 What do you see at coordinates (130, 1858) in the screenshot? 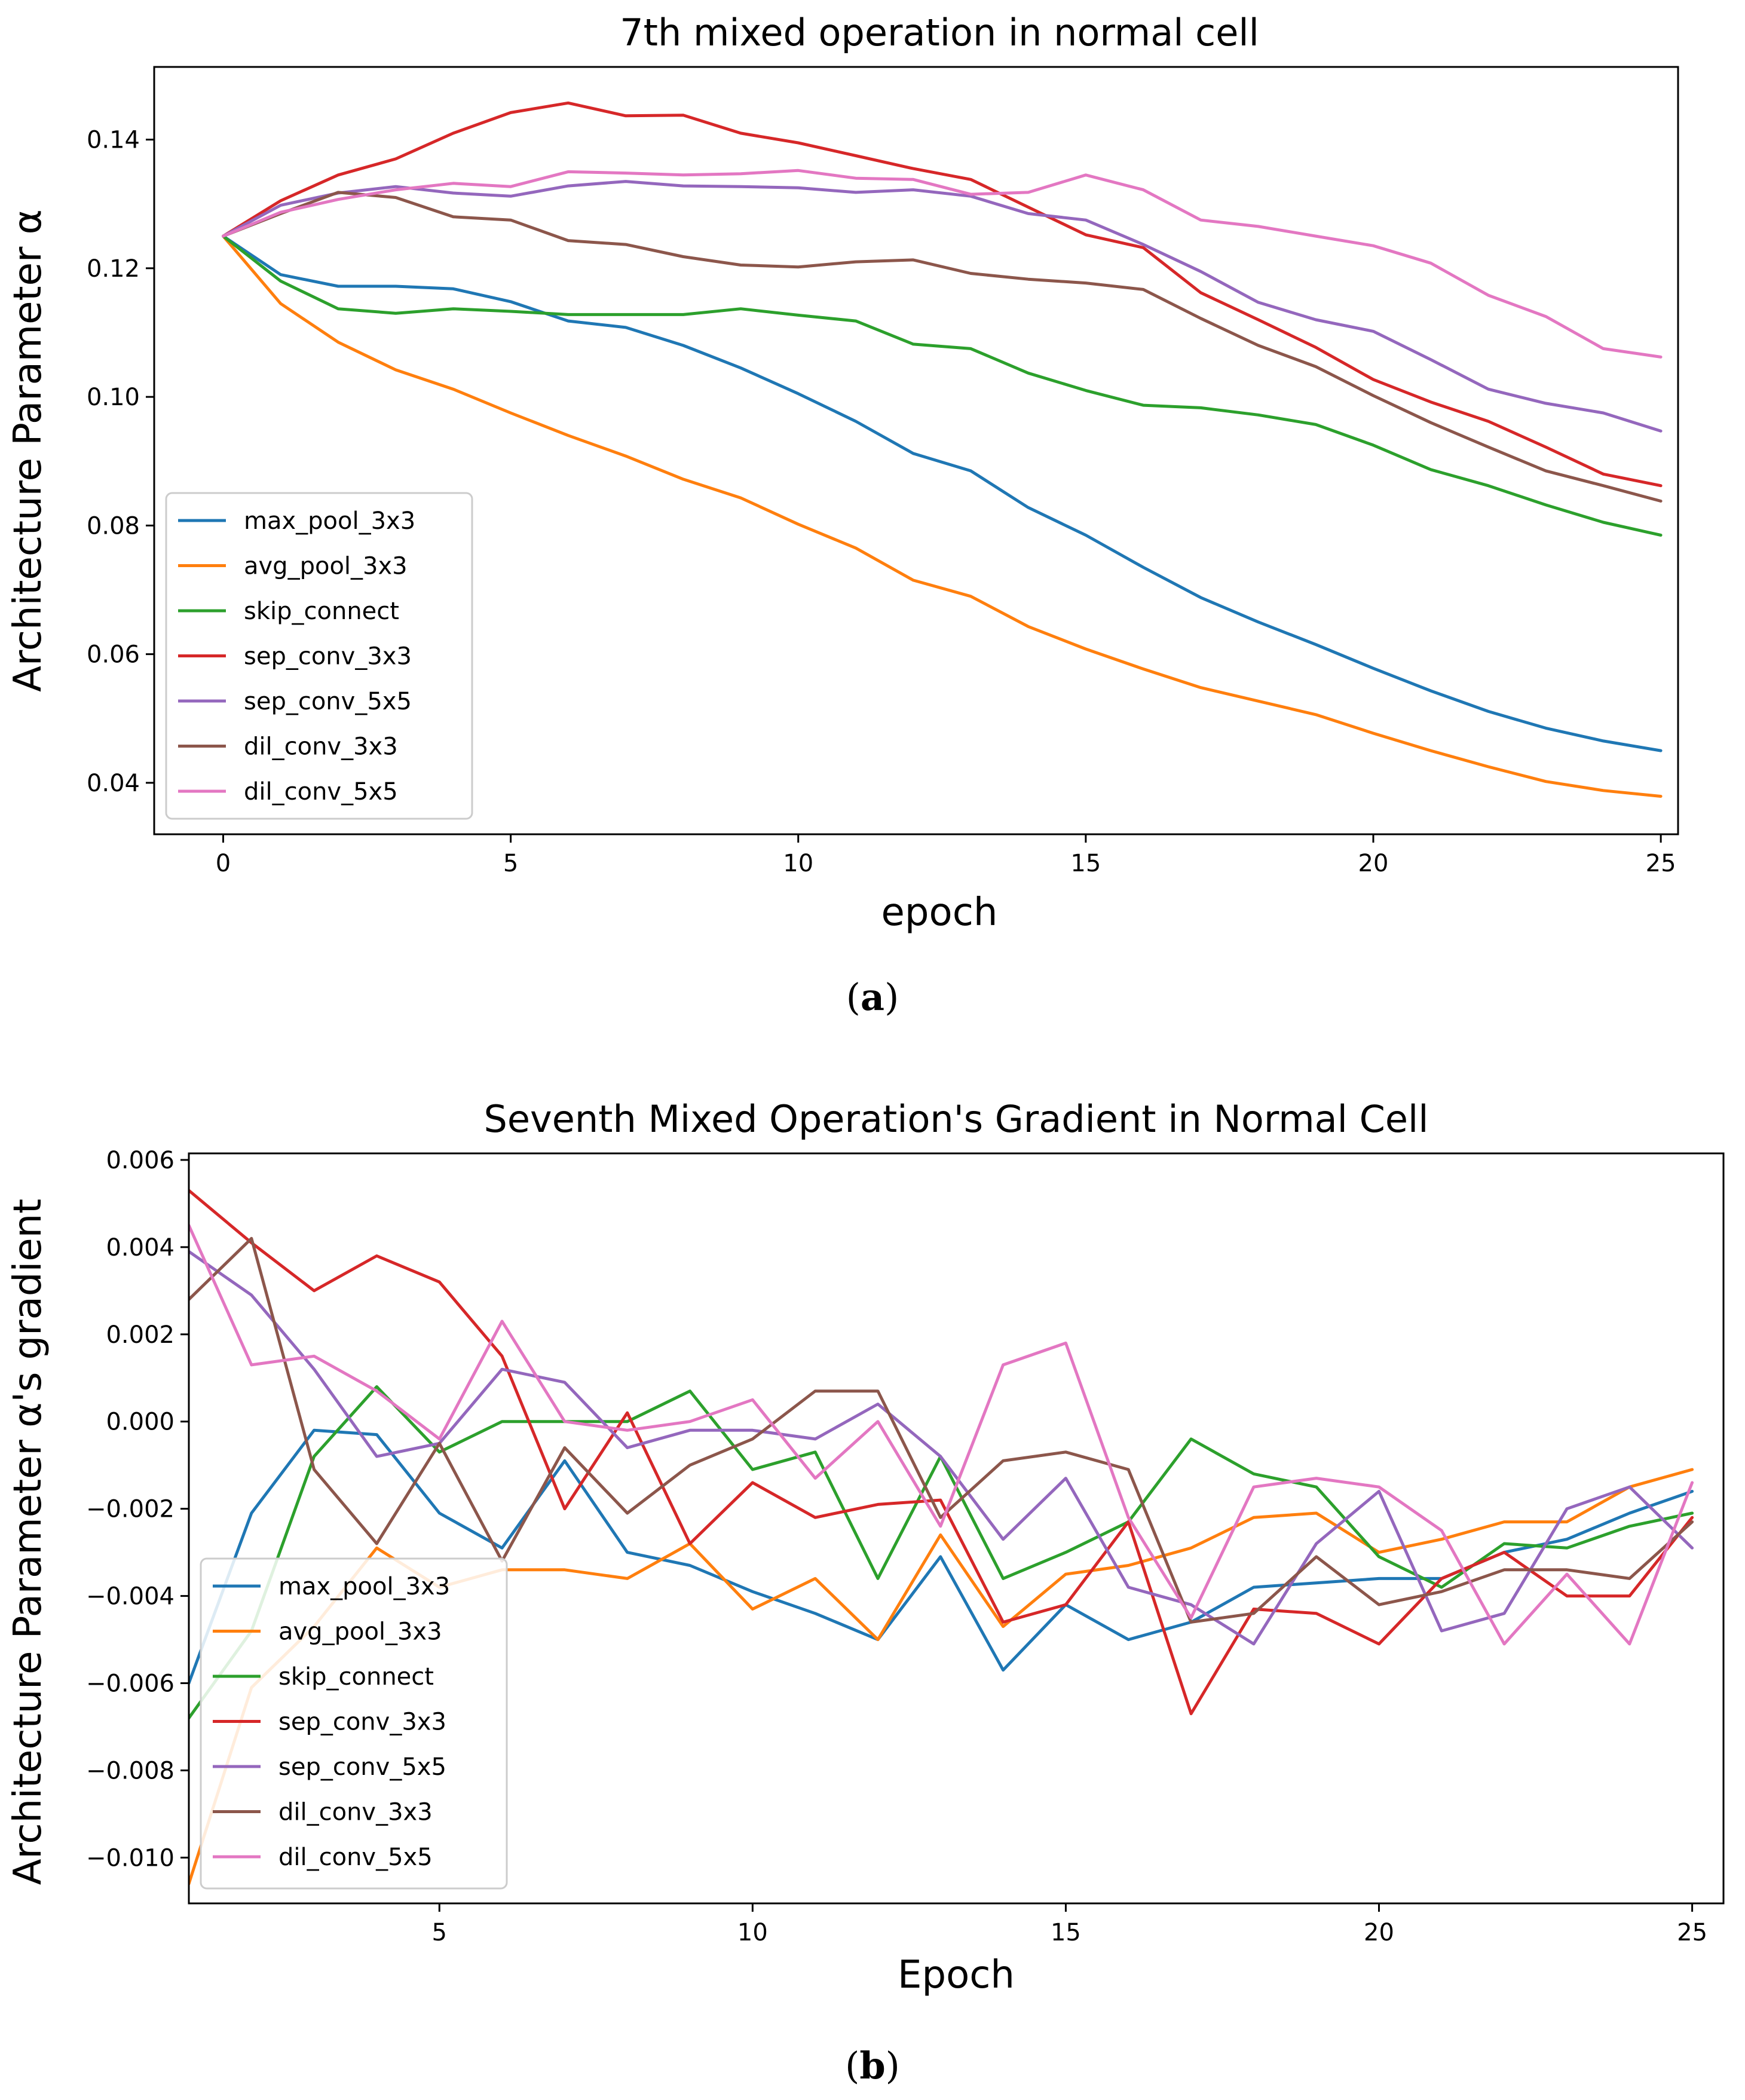
I see `chart-b-y-tick-label: −0.010` at bounding box center [130, 1858].